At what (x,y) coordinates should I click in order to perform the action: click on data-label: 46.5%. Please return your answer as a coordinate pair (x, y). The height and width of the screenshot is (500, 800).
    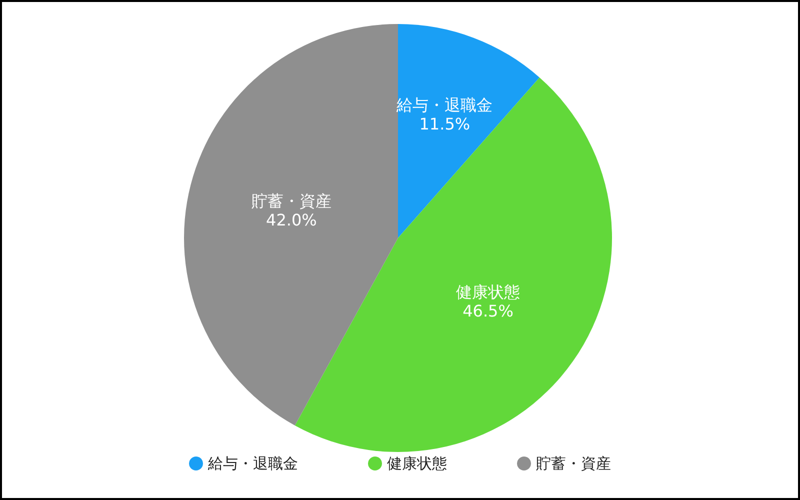
    Looking at the image, I should click on (488, 310).